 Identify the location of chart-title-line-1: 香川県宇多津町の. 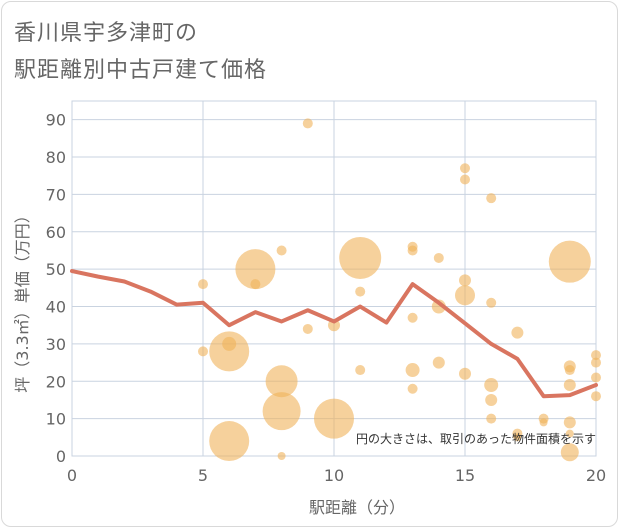
(106, 33).